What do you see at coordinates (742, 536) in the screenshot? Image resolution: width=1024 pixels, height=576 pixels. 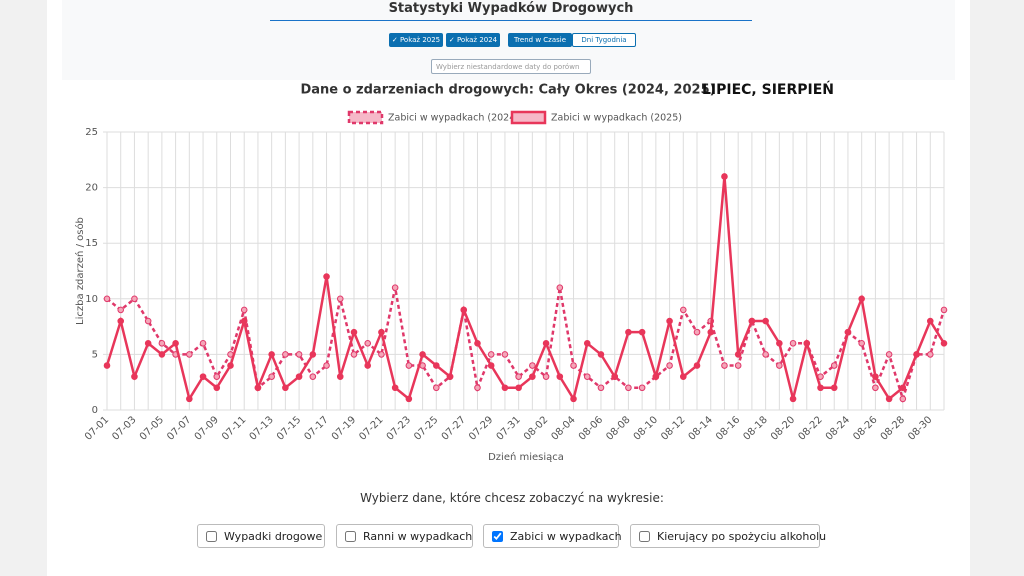 I see `filter-label: Kierujący po spożyciu alkoholu` at bounding box center [742, 536].